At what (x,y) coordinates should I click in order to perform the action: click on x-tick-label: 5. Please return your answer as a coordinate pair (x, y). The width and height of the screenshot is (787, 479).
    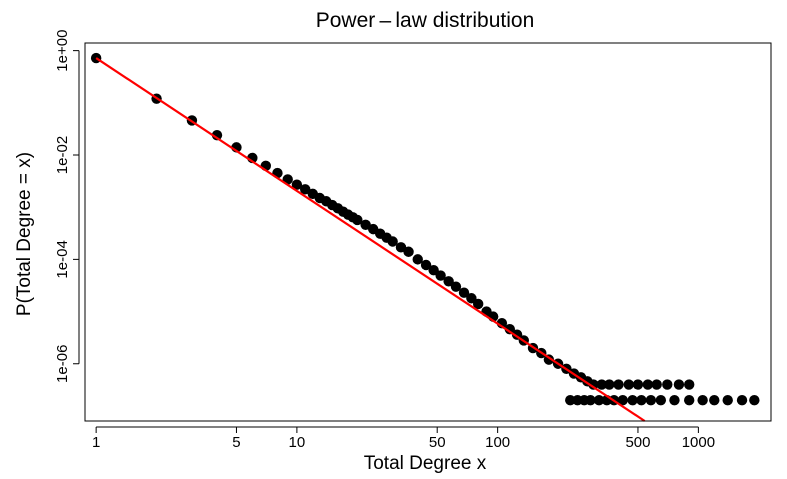
    Looking at the image, I should click on (236, 442).